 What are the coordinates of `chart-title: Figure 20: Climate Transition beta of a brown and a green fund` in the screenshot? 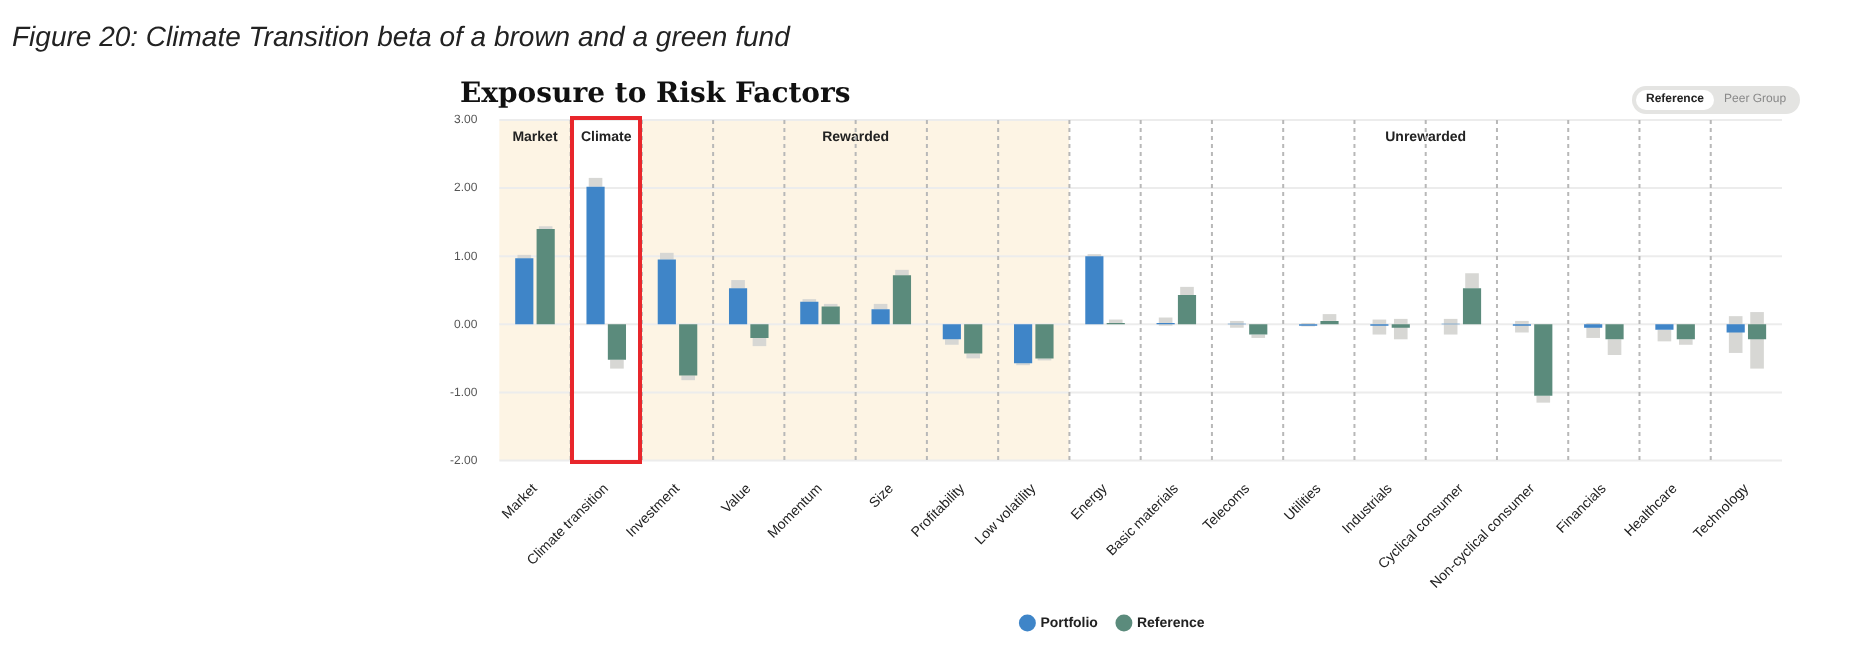 It's located at (401, 36).